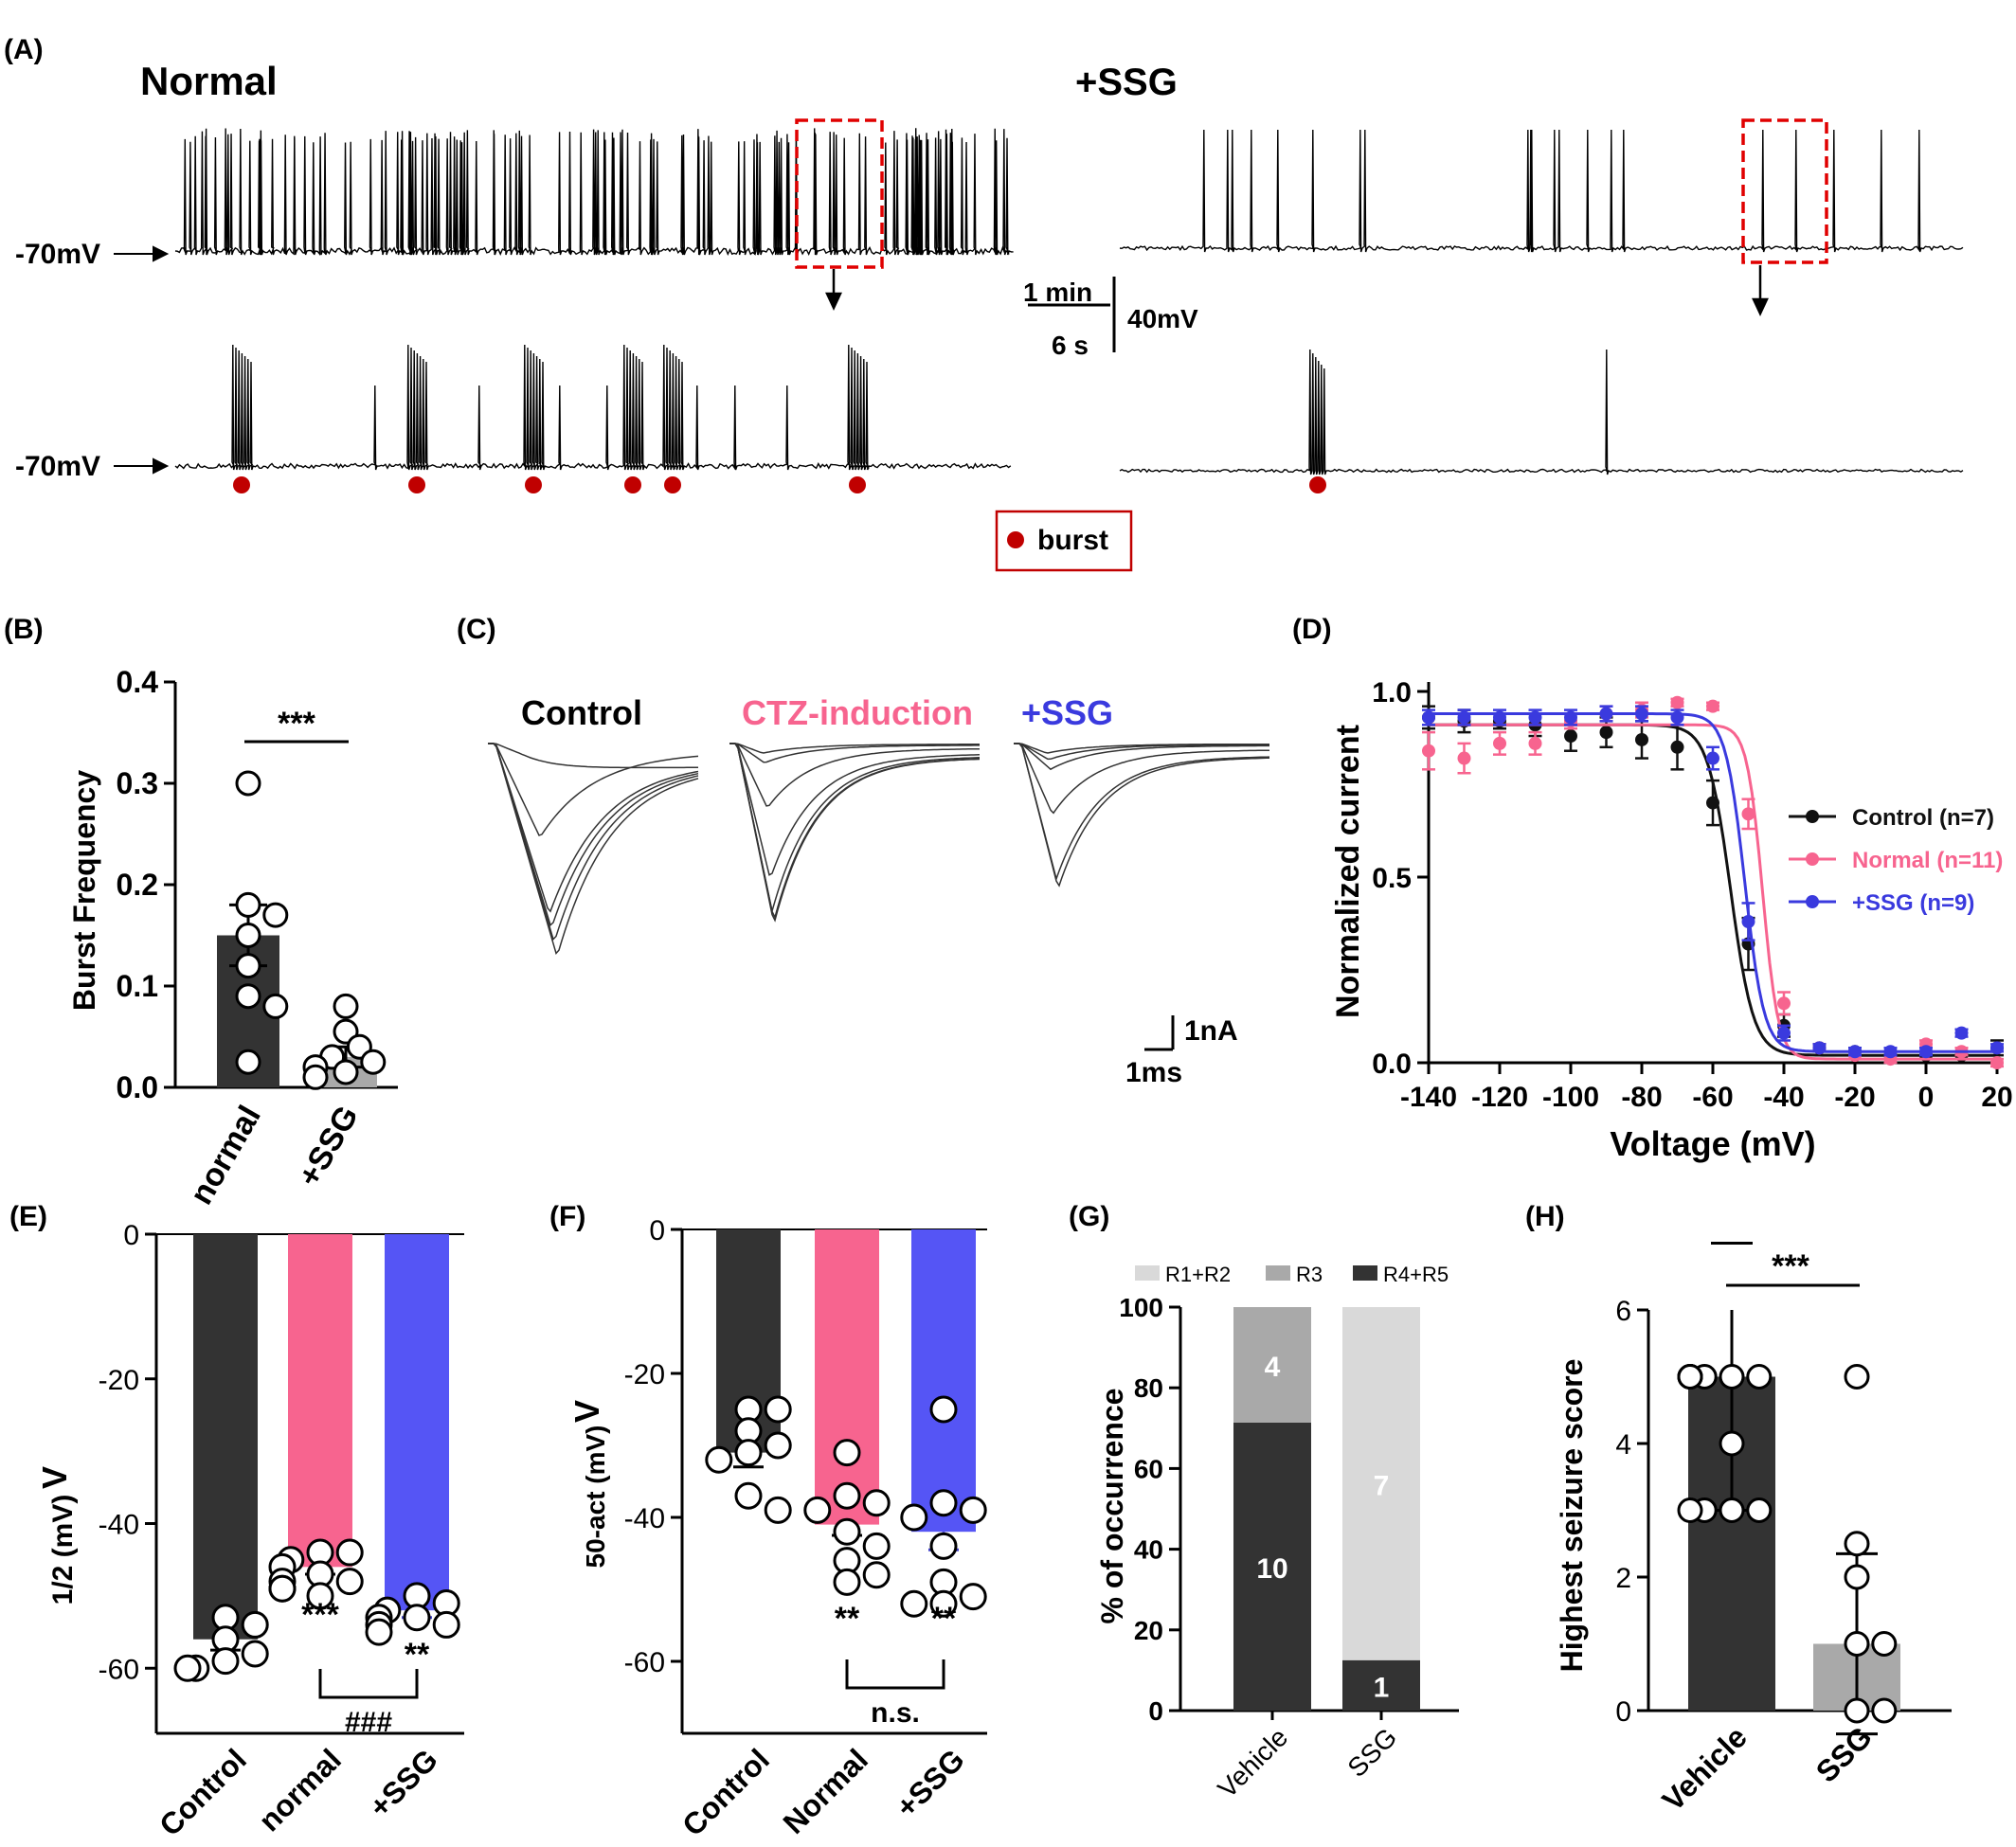 The width and height of the screenshot is (2016, 1847). I want to click on burst-legend: burst, so click(1064, 541).